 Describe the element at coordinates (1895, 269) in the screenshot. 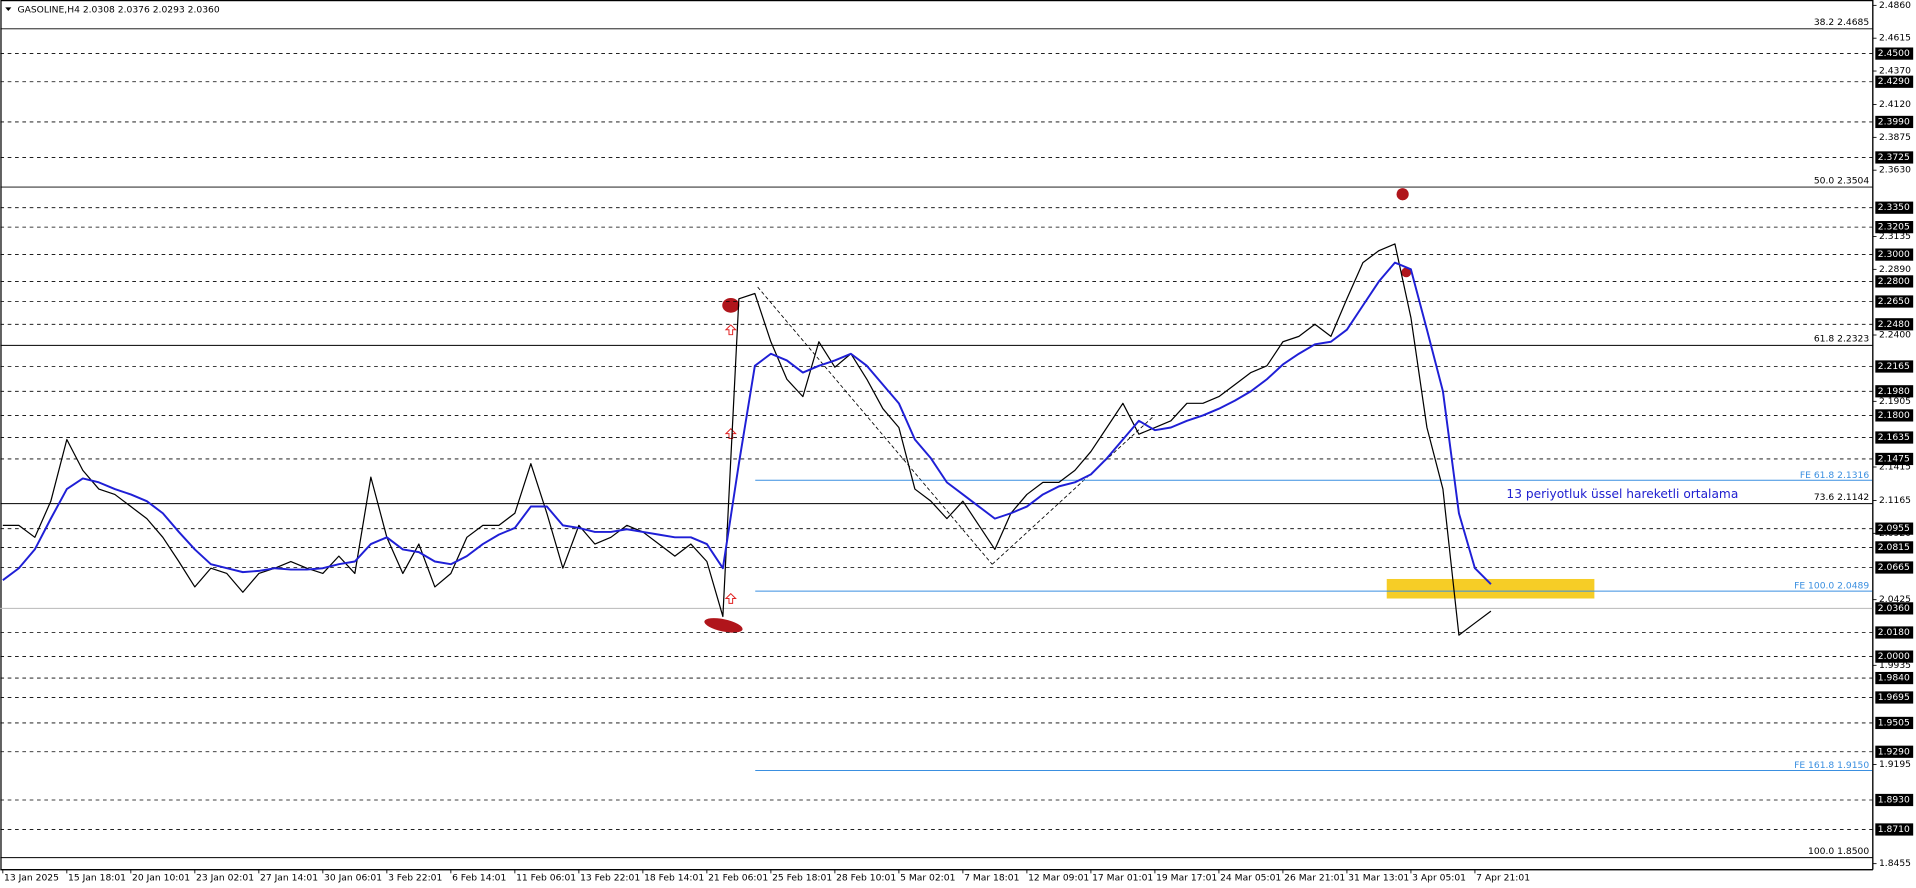

I see `y-tick-label: 2.2890` at that location.